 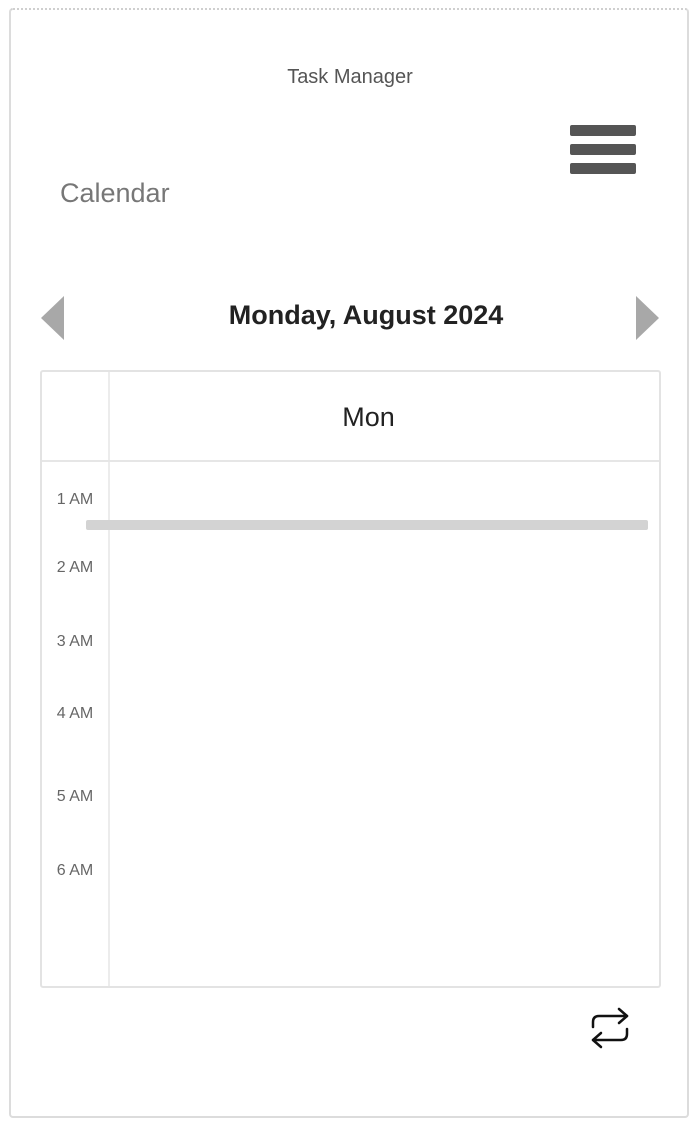 What do you see at coordinates (109, 679) in the screenshot?
I see `time-gutter-divider` at bounding box center [109, 679].